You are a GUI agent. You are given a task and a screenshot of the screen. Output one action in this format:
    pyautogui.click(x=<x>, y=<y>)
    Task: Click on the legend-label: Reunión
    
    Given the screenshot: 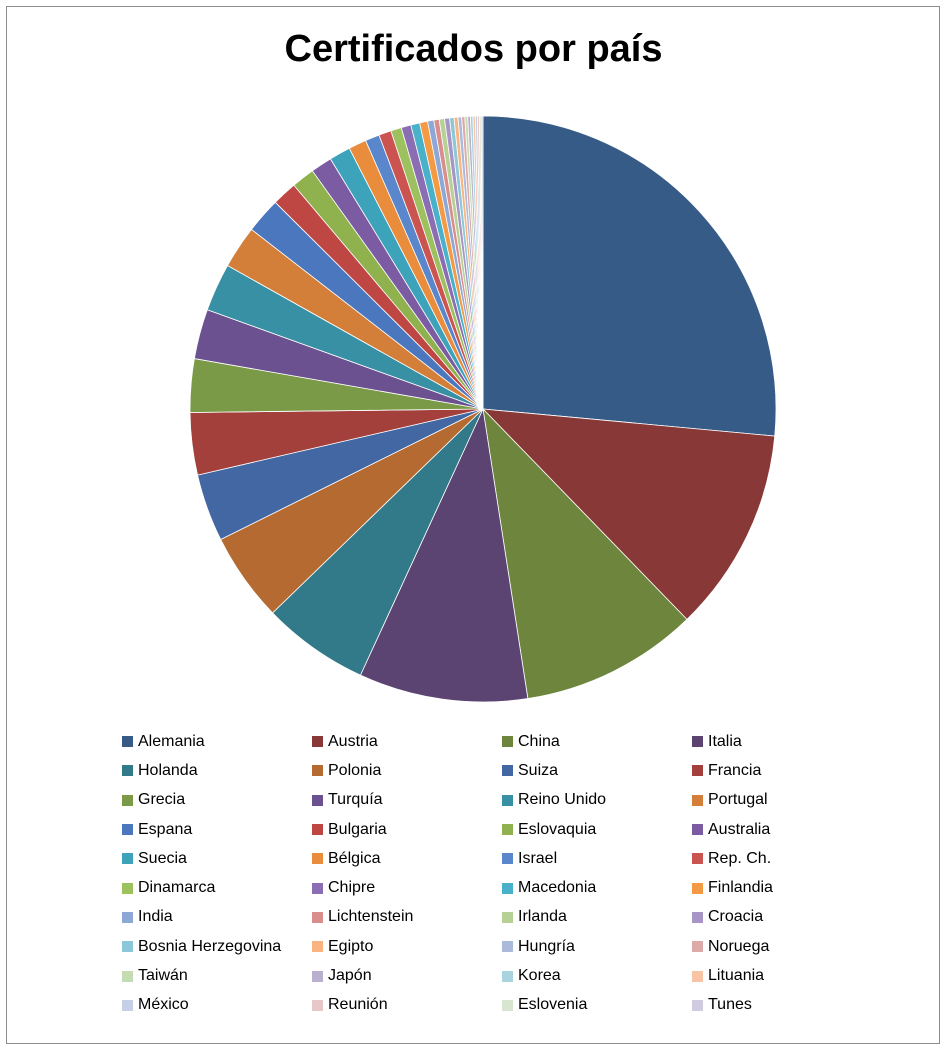 What is the action you would take?
    pyautogui.click(x=358, y=1005)
    